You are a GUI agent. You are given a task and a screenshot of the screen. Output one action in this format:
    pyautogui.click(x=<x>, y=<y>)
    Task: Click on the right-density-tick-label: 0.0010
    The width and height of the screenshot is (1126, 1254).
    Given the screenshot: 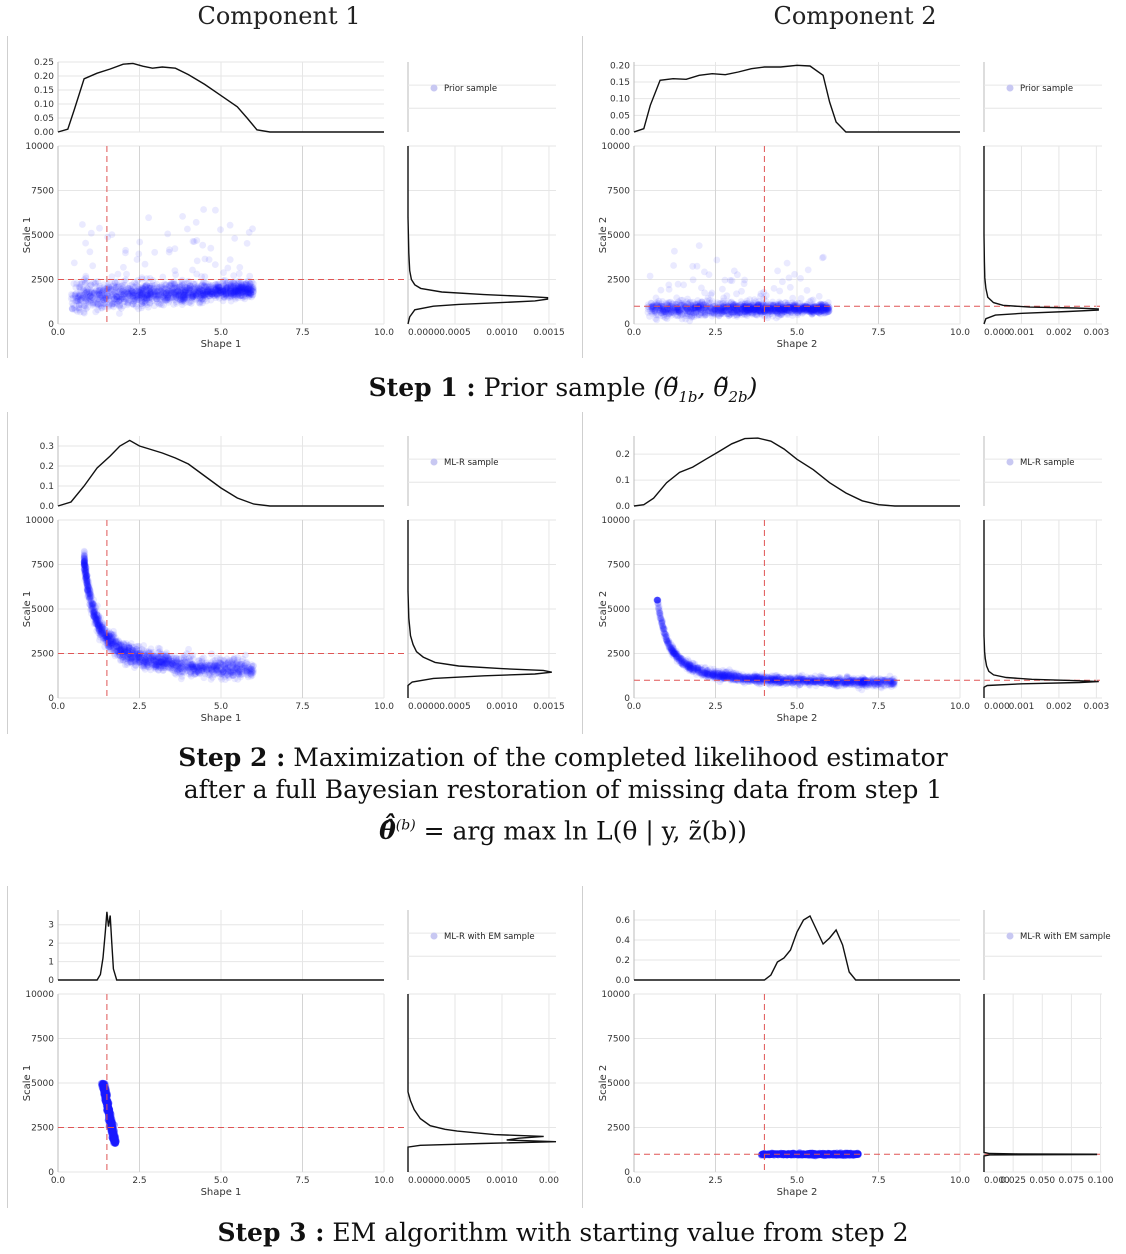 What is the action you would take?
    pyautogui.click(x=502, y=333)
    